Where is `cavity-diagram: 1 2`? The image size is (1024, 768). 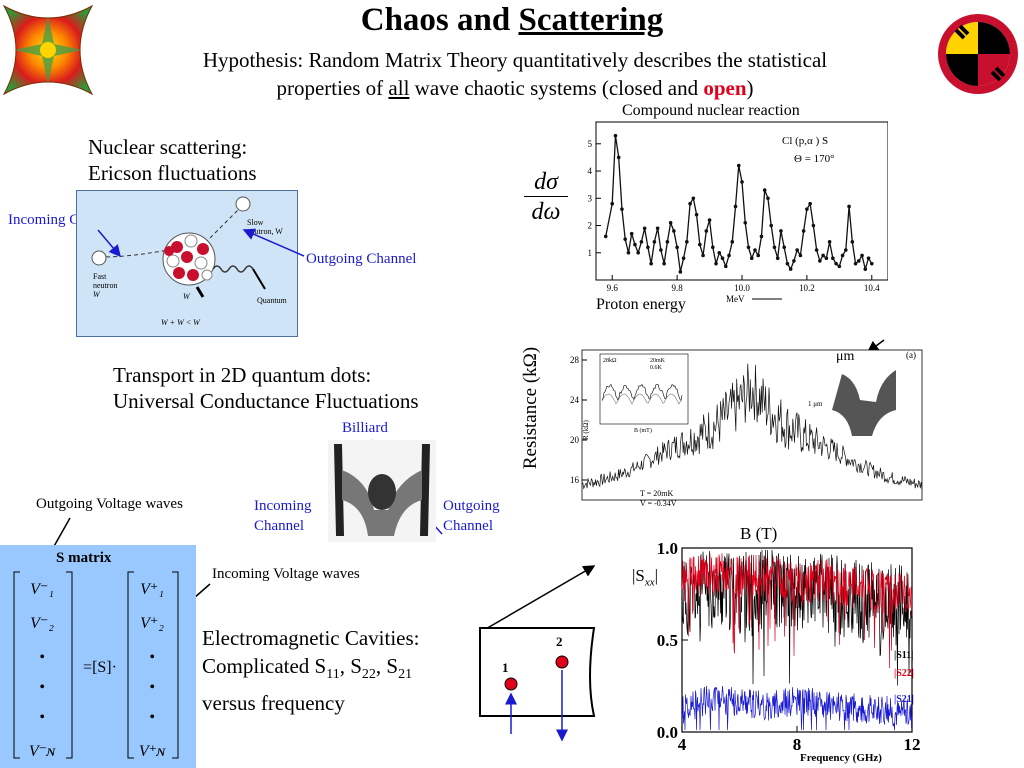
cavity-diagram: 1 2 is located at coordinates (537, 684).